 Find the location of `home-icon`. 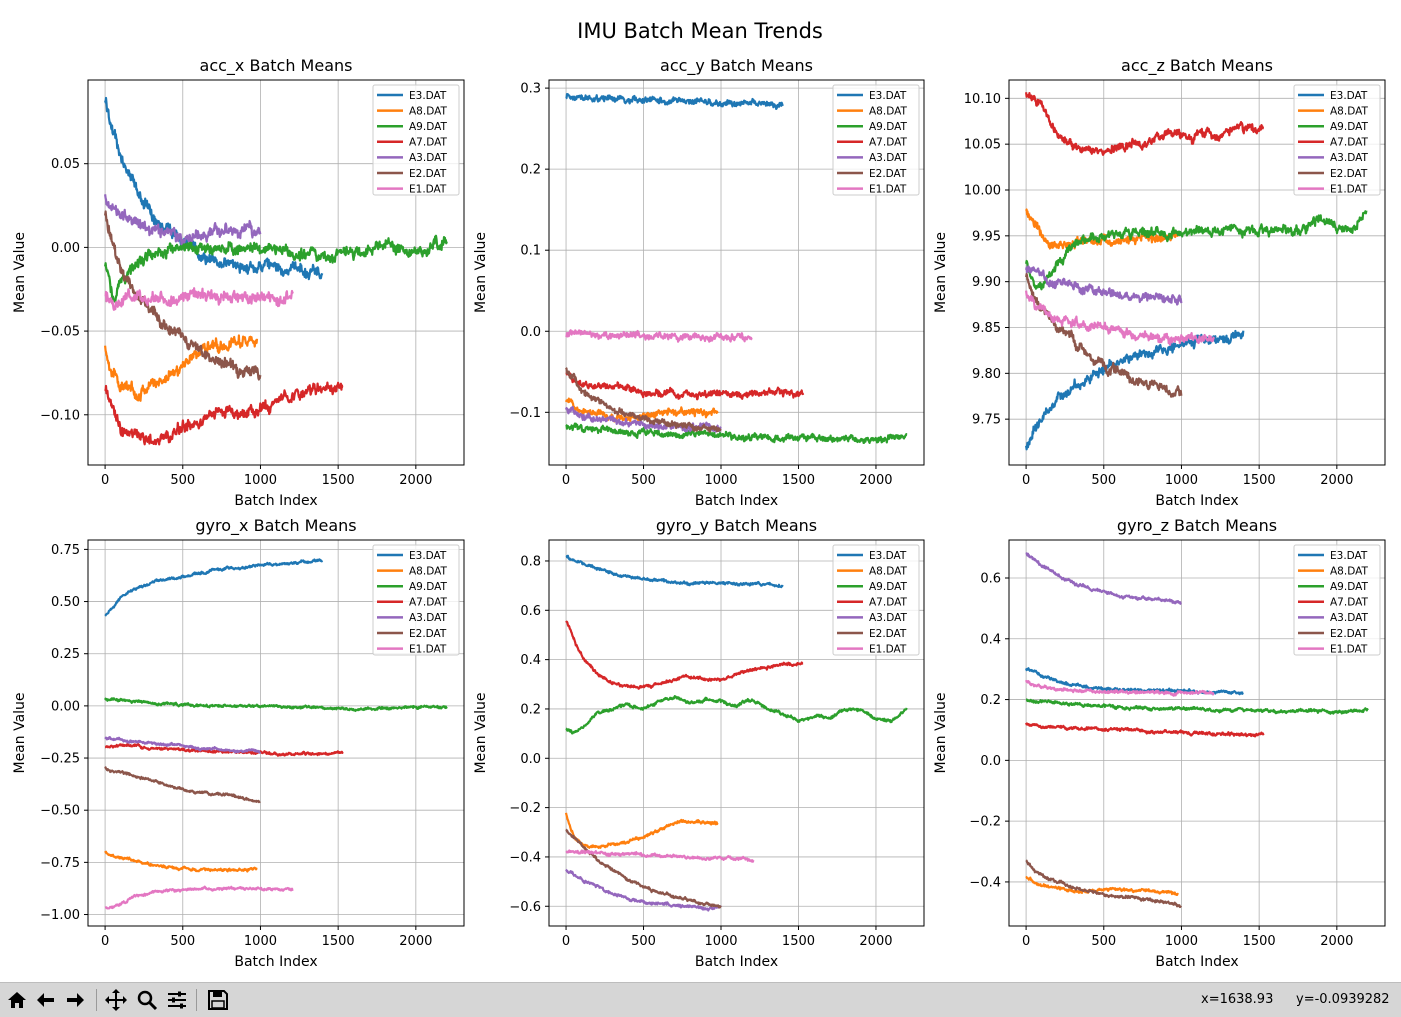

home-icon is located at coordinates (17, 1000).